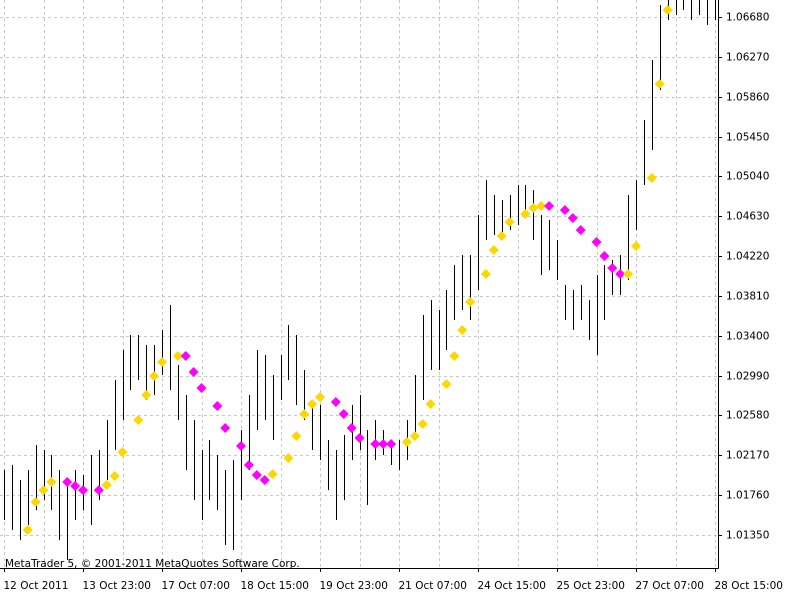  Describe the element at coordinates (747, 177) in the screenshot. I see `y-tick-label: 1.05040` at that location.